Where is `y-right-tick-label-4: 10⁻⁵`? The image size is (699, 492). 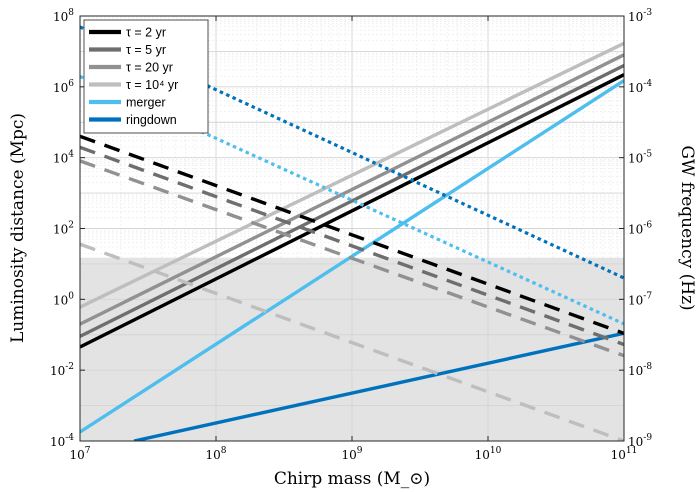
y-right-tick-label-4: 10⁻⁵ is located at coordinates (640, 158).